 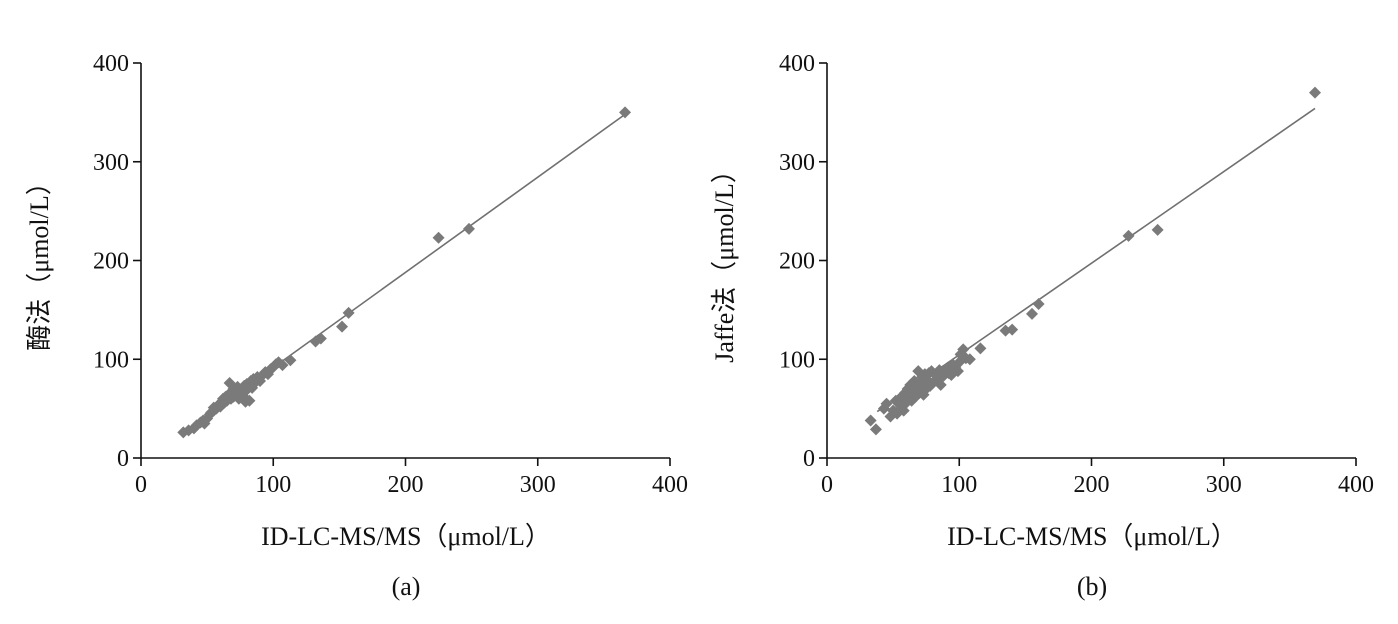 I want to click on y-tick-label-b: 100, so click(x=797, y=360).